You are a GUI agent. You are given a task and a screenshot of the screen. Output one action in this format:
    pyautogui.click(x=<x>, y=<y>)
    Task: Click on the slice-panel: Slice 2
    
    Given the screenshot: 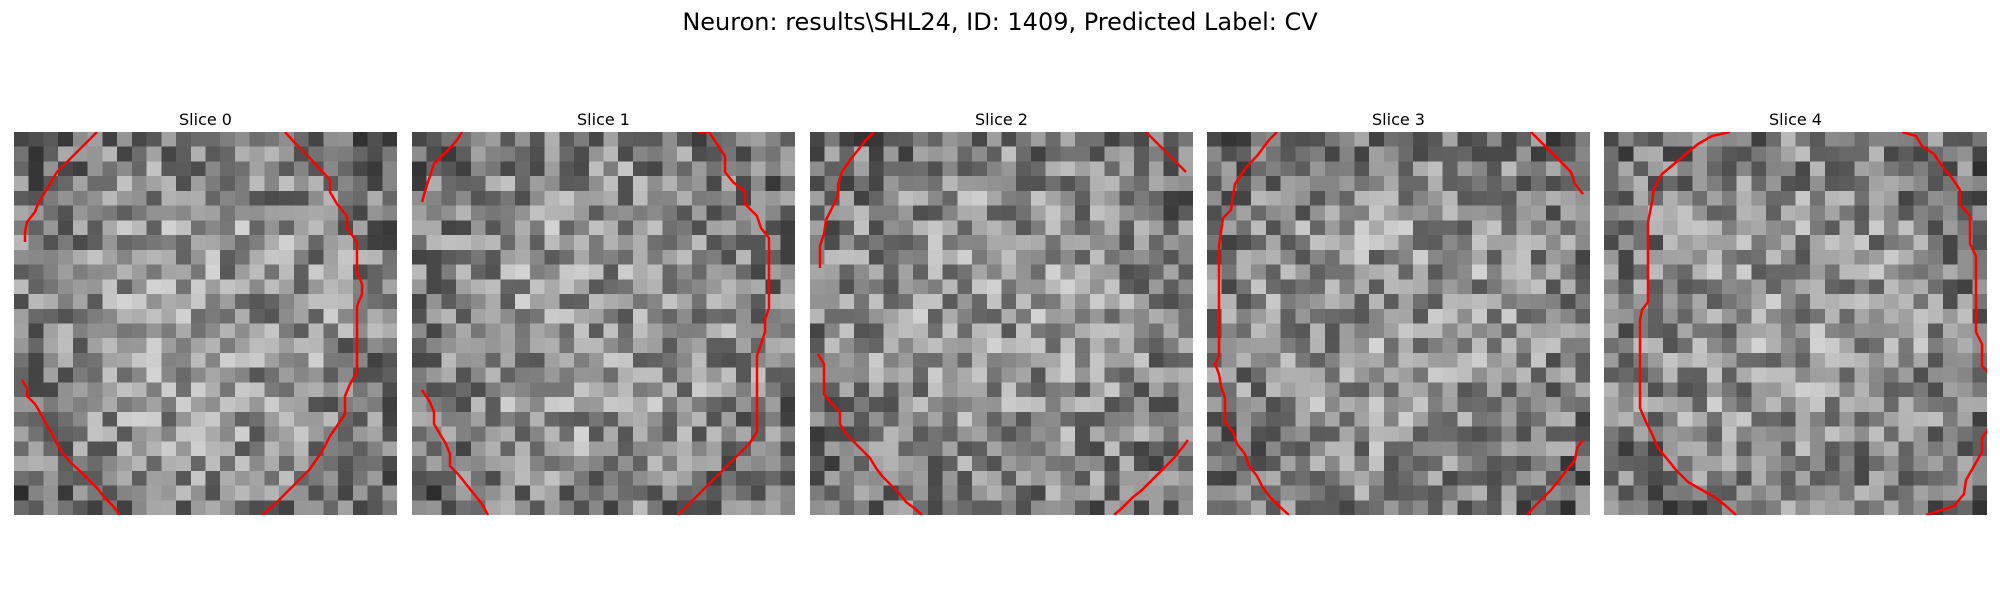 What is the action you would take?
    pyautogui.click(x=1001, y=311)
    